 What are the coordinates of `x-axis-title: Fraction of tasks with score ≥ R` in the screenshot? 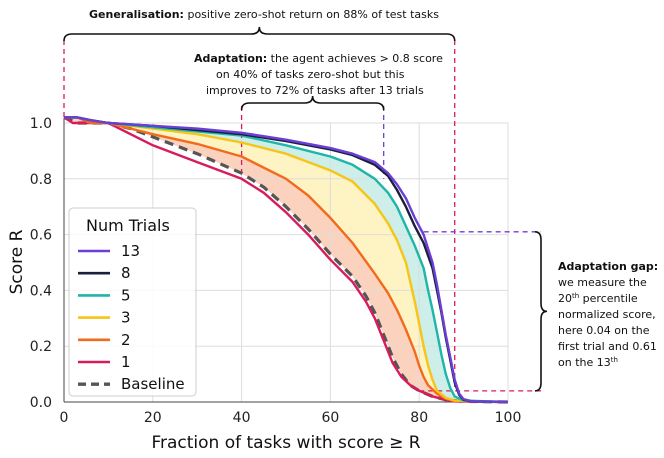 It's located at (285, 443).